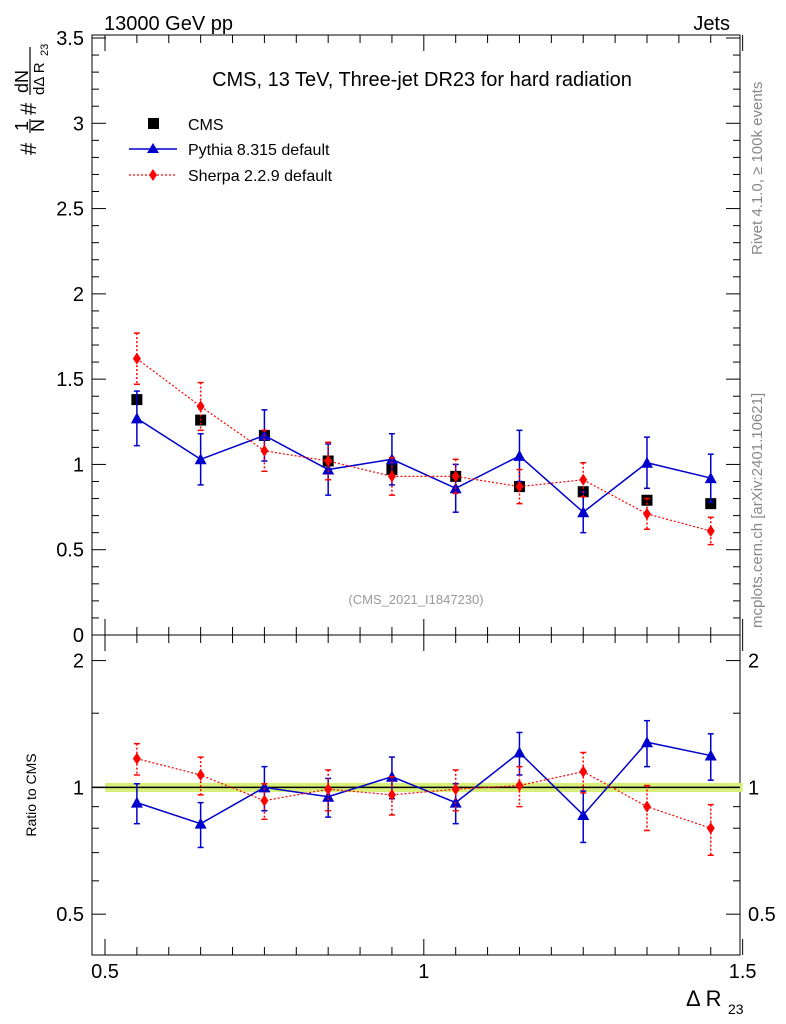 This screenshot has width=786, height=1024. What do you see at coordinates (260, 176) in the screenshot?
I see `legend-sherpa-label: Sherpa 2.2.9 default` at bounding box center [260, 176].